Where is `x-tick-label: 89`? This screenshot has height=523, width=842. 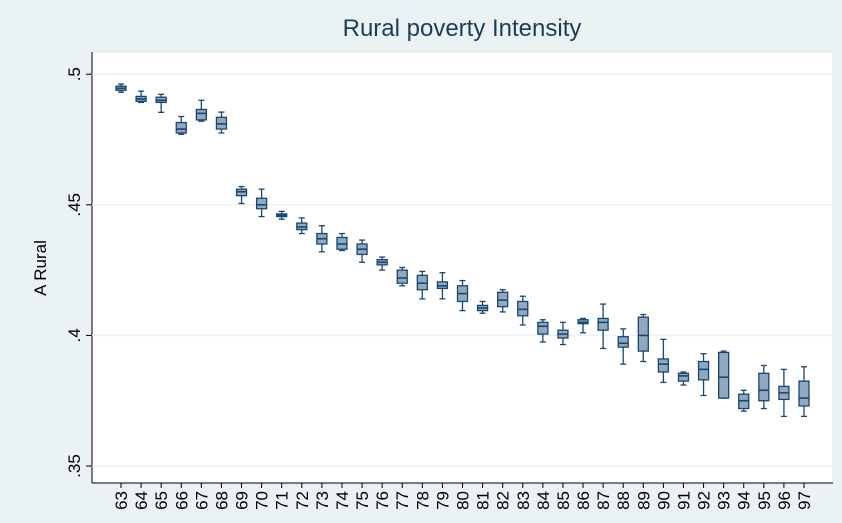 x-tick-label: 89 is located at coordinates (643, 500).